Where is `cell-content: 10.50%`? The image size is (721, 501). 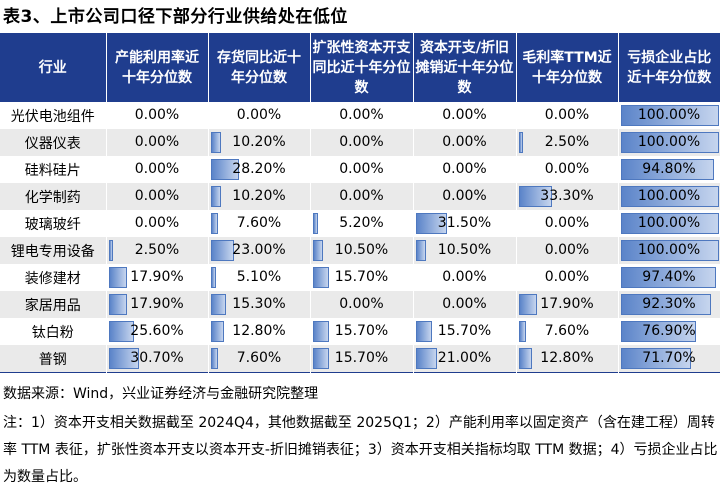
cell-content: 10.50% is located at coordinates (465, 250).